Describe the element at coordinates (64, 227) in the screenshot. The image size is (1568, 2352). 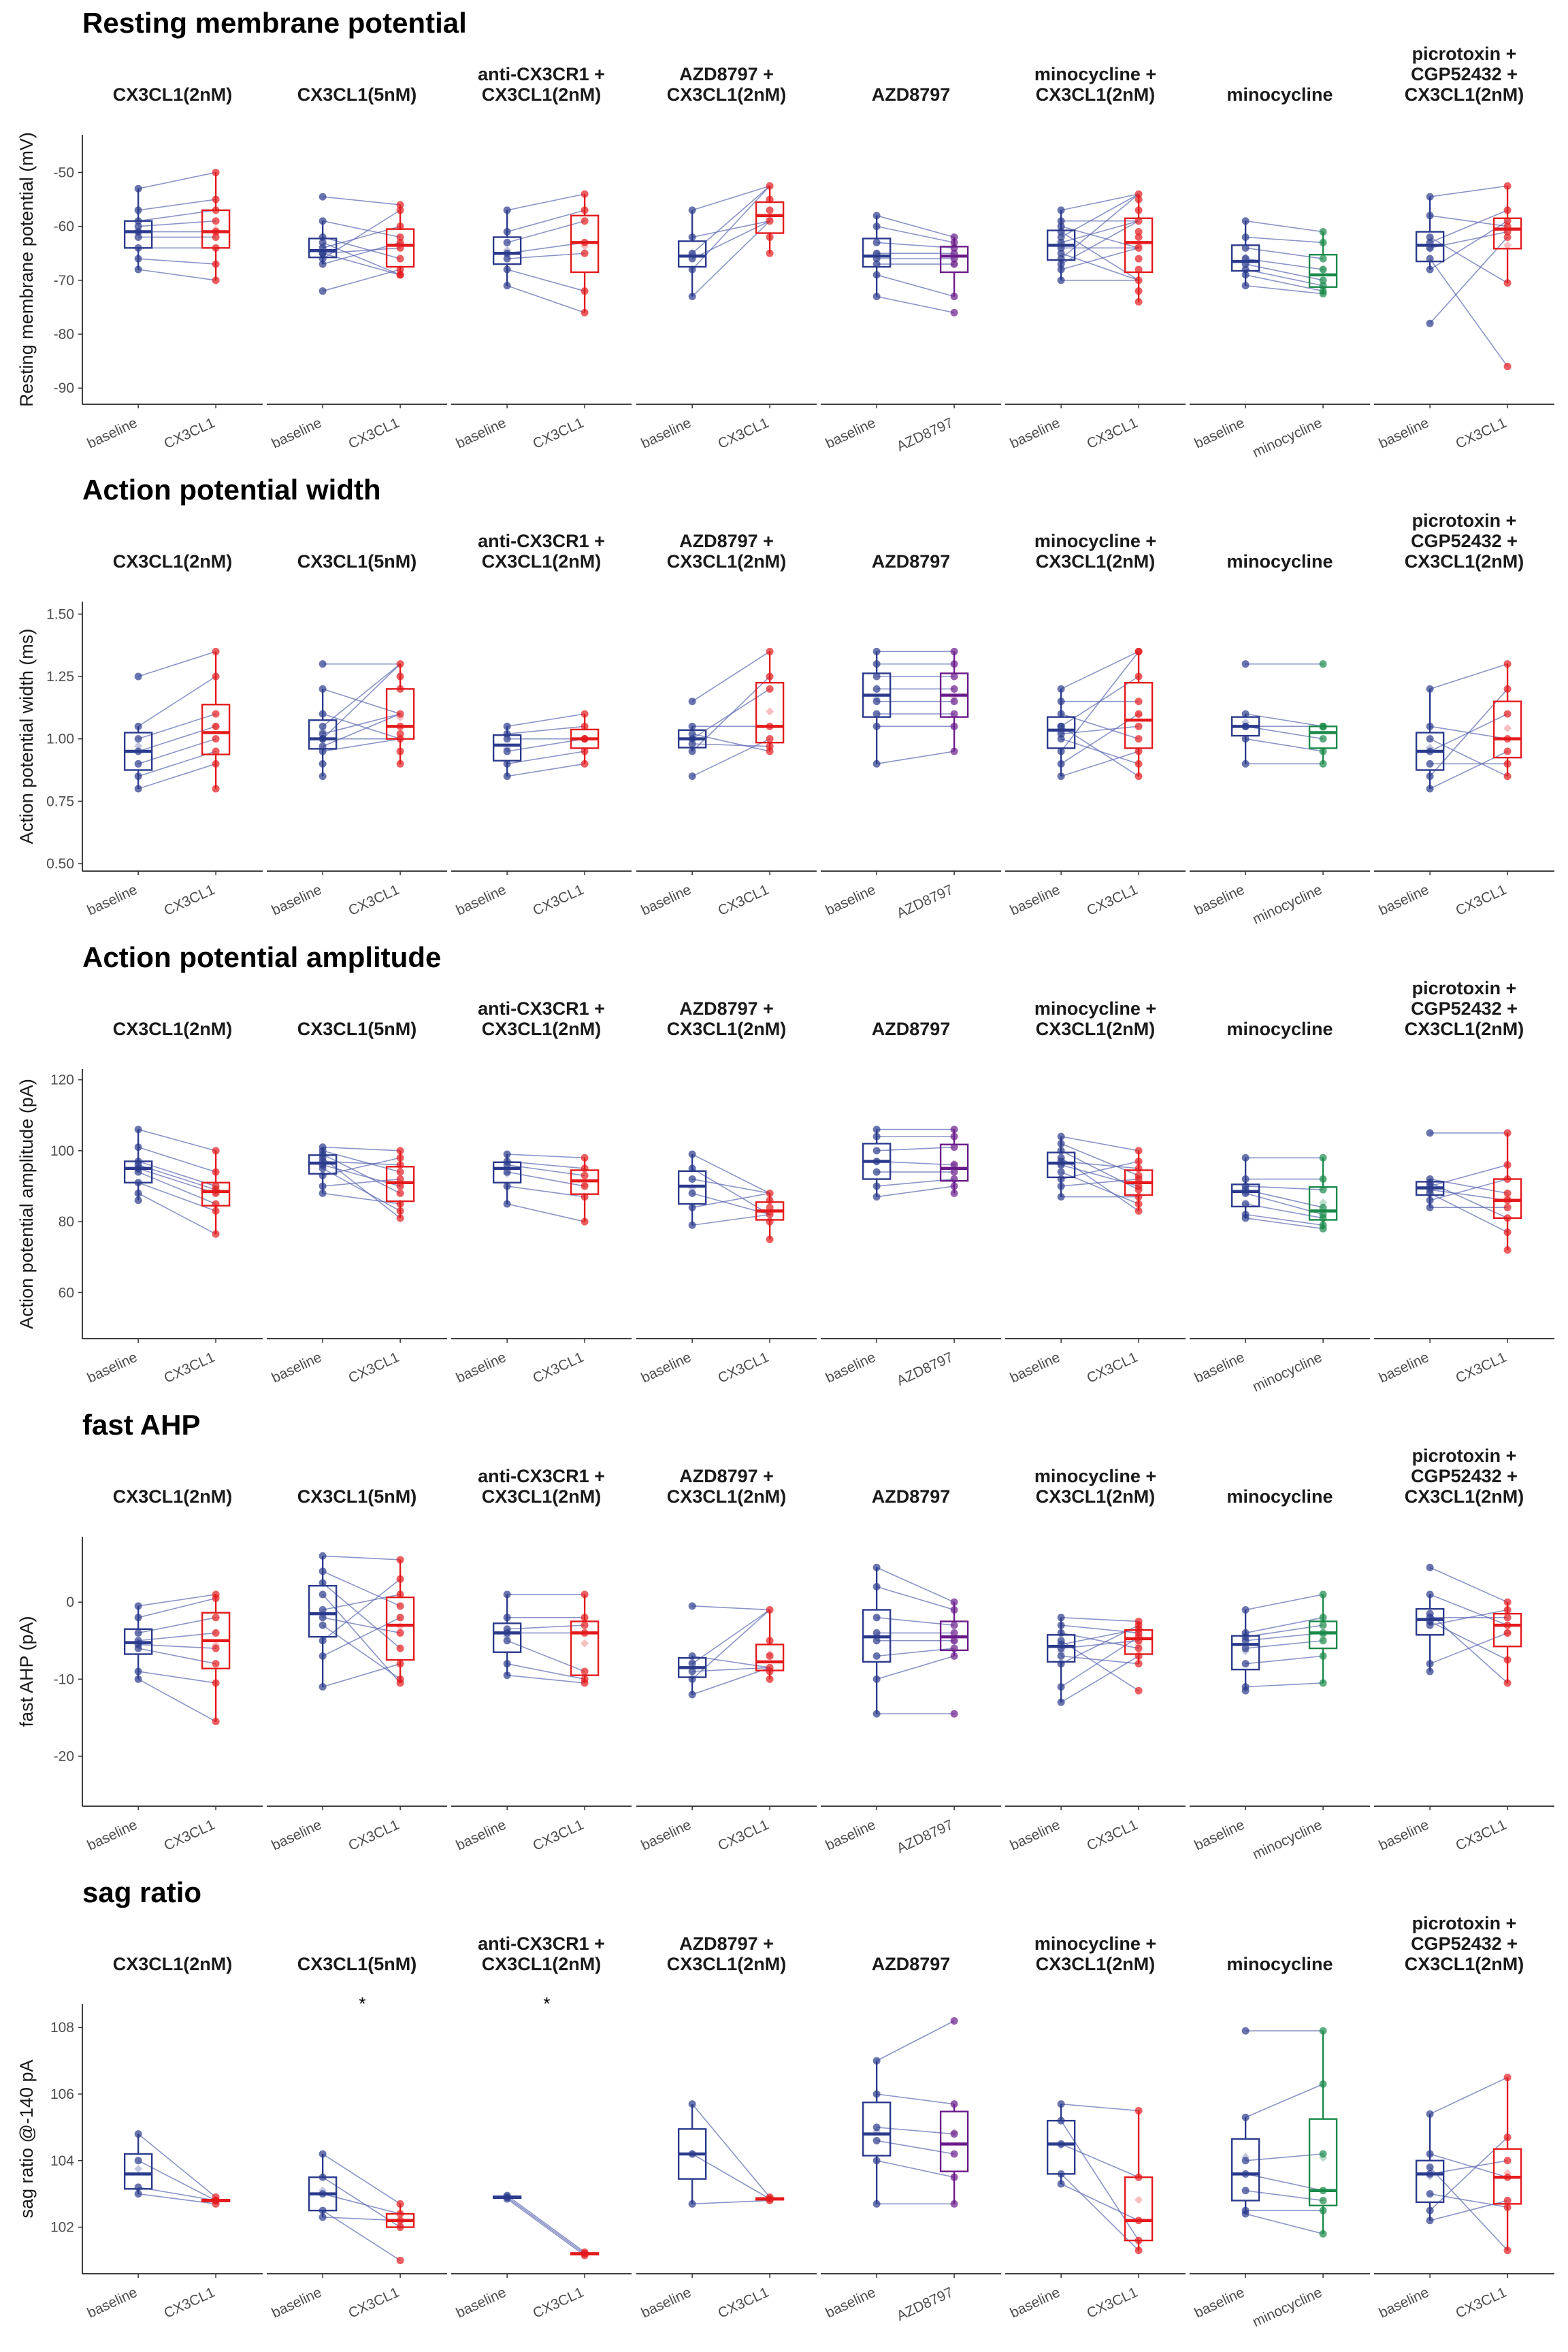
I see `y-tick-label: -60` at that location.